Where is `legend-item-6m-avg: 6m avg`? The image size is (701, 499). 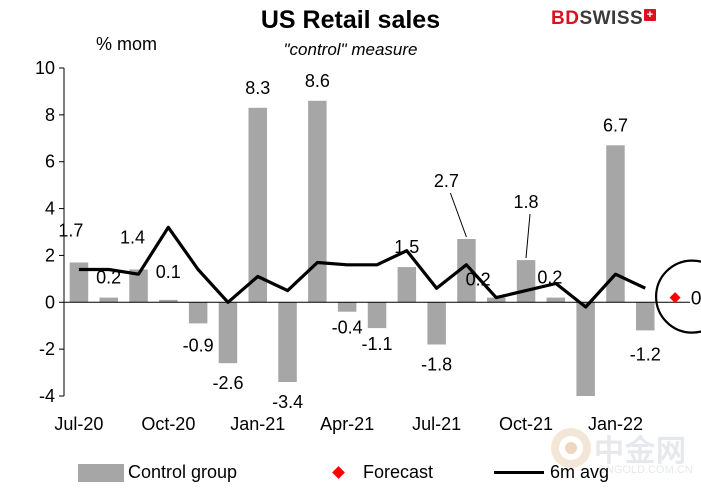 legend-item-6m-avg: 6m avg is located at coordinates (551, 472).